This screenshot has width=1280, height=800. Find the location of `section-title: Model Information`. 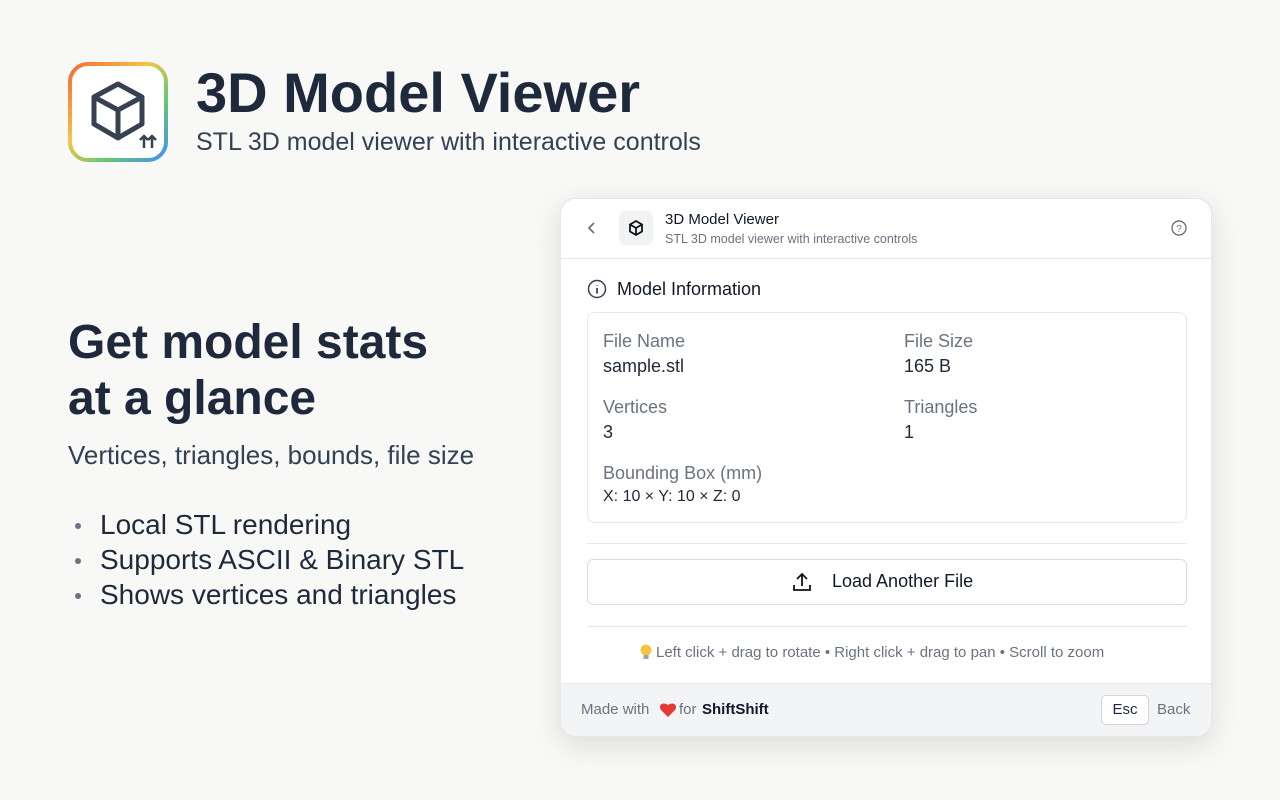

section-title: Model Information is located at coordinates (689, 289).